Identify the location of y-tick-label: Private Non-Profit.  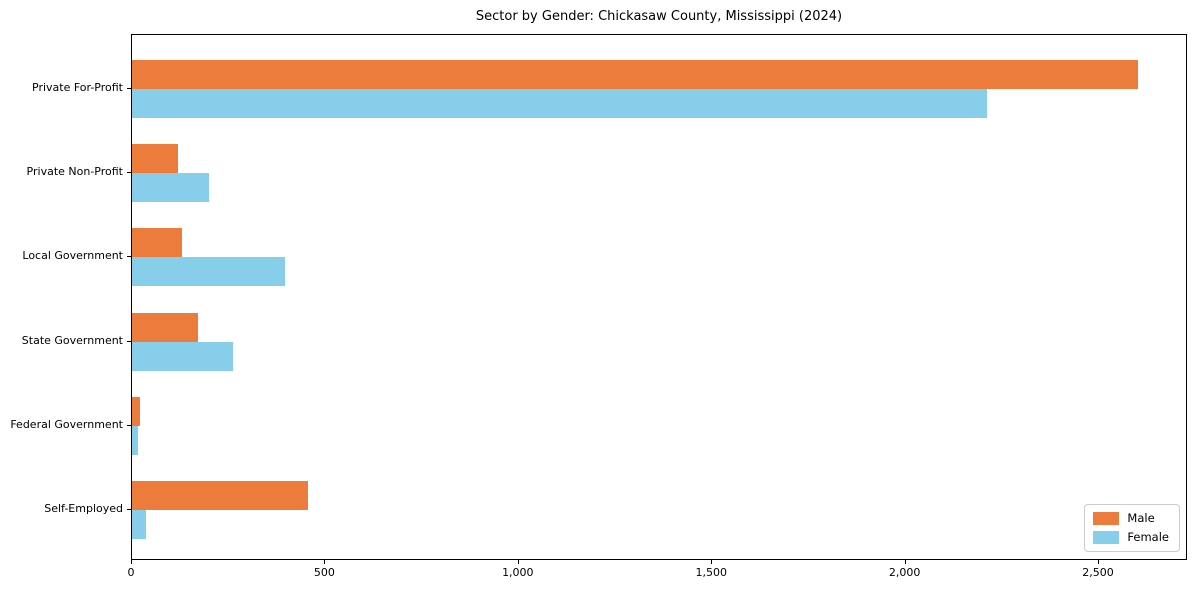
(74, 172).